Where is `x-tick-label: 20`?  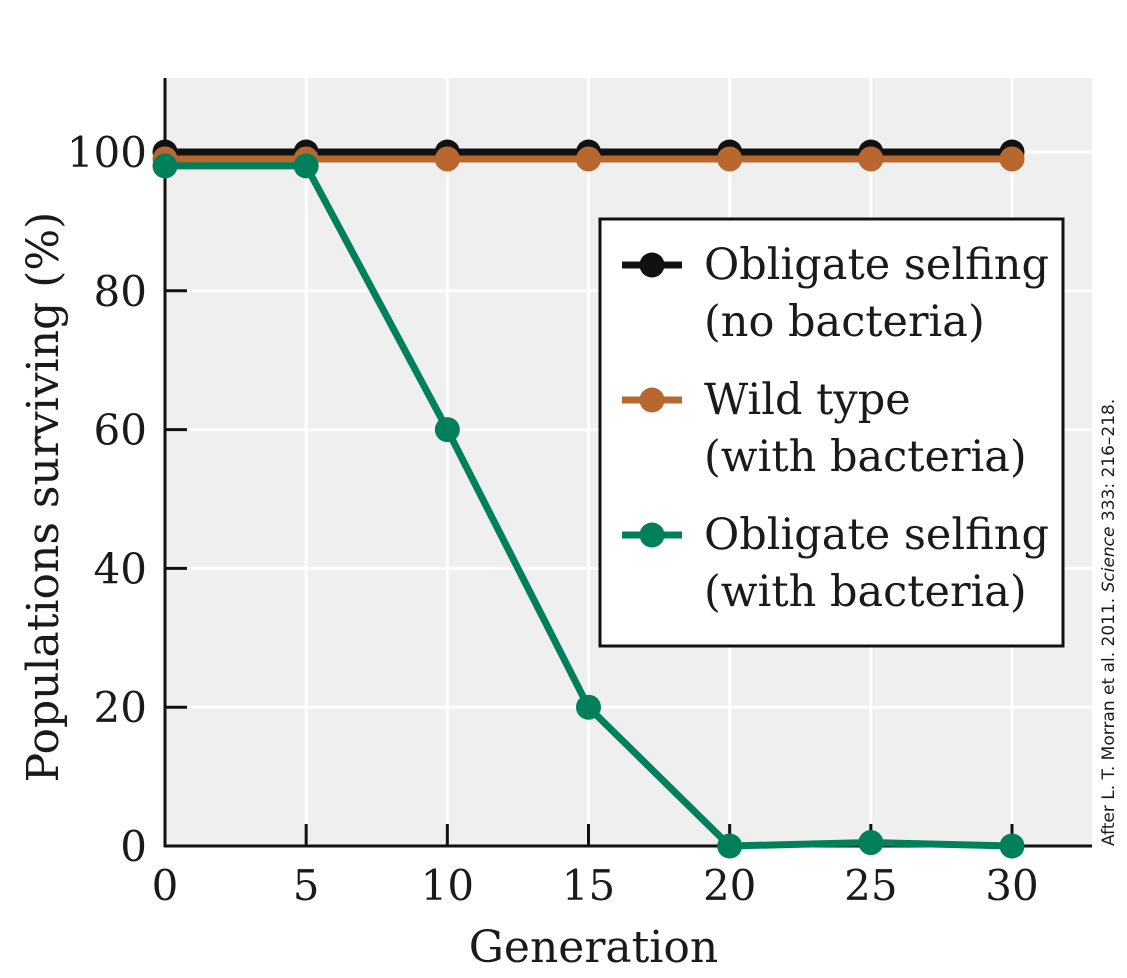
x-tick-label: 20 is located at coordinates (729, 885).